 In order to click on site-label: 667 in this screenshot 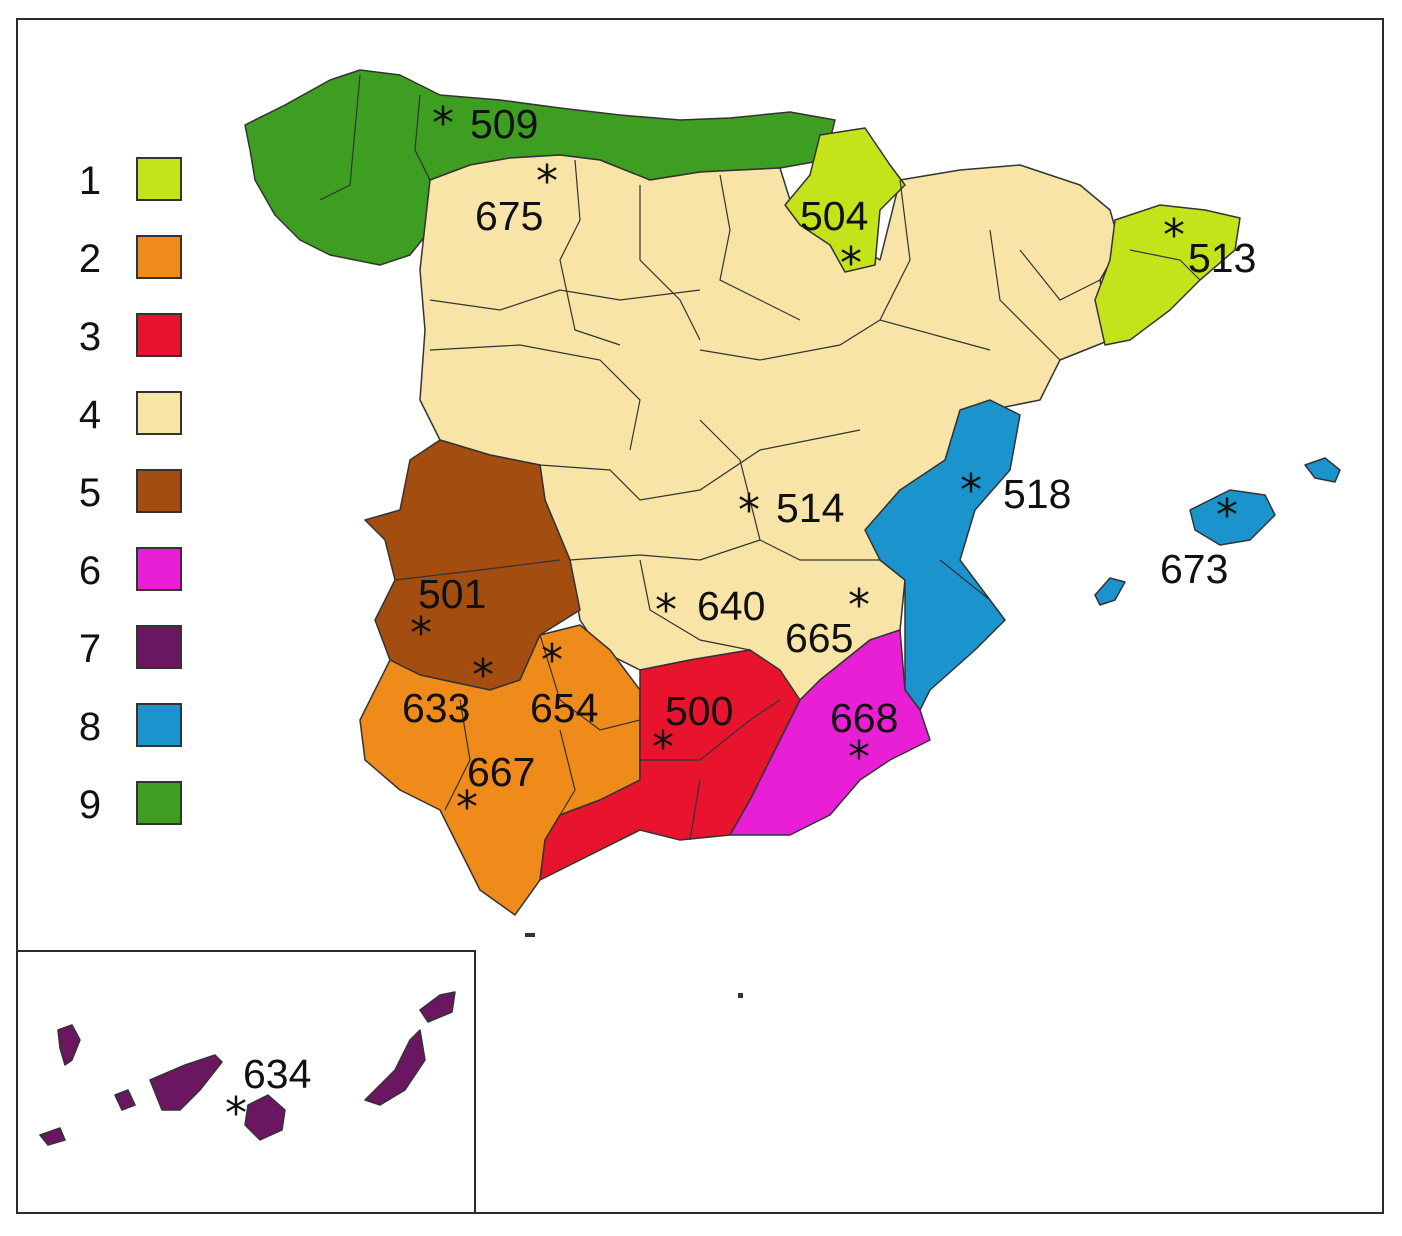, I will do `click(501, 772)`.